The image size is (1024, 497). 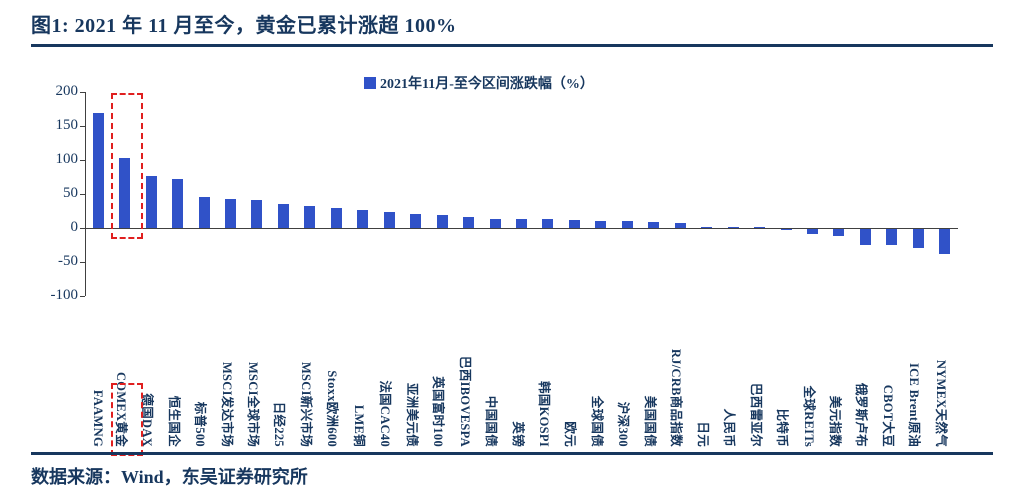 I want to click on x-axis-label-text: 全球REITs, so click(x=808, y=416).